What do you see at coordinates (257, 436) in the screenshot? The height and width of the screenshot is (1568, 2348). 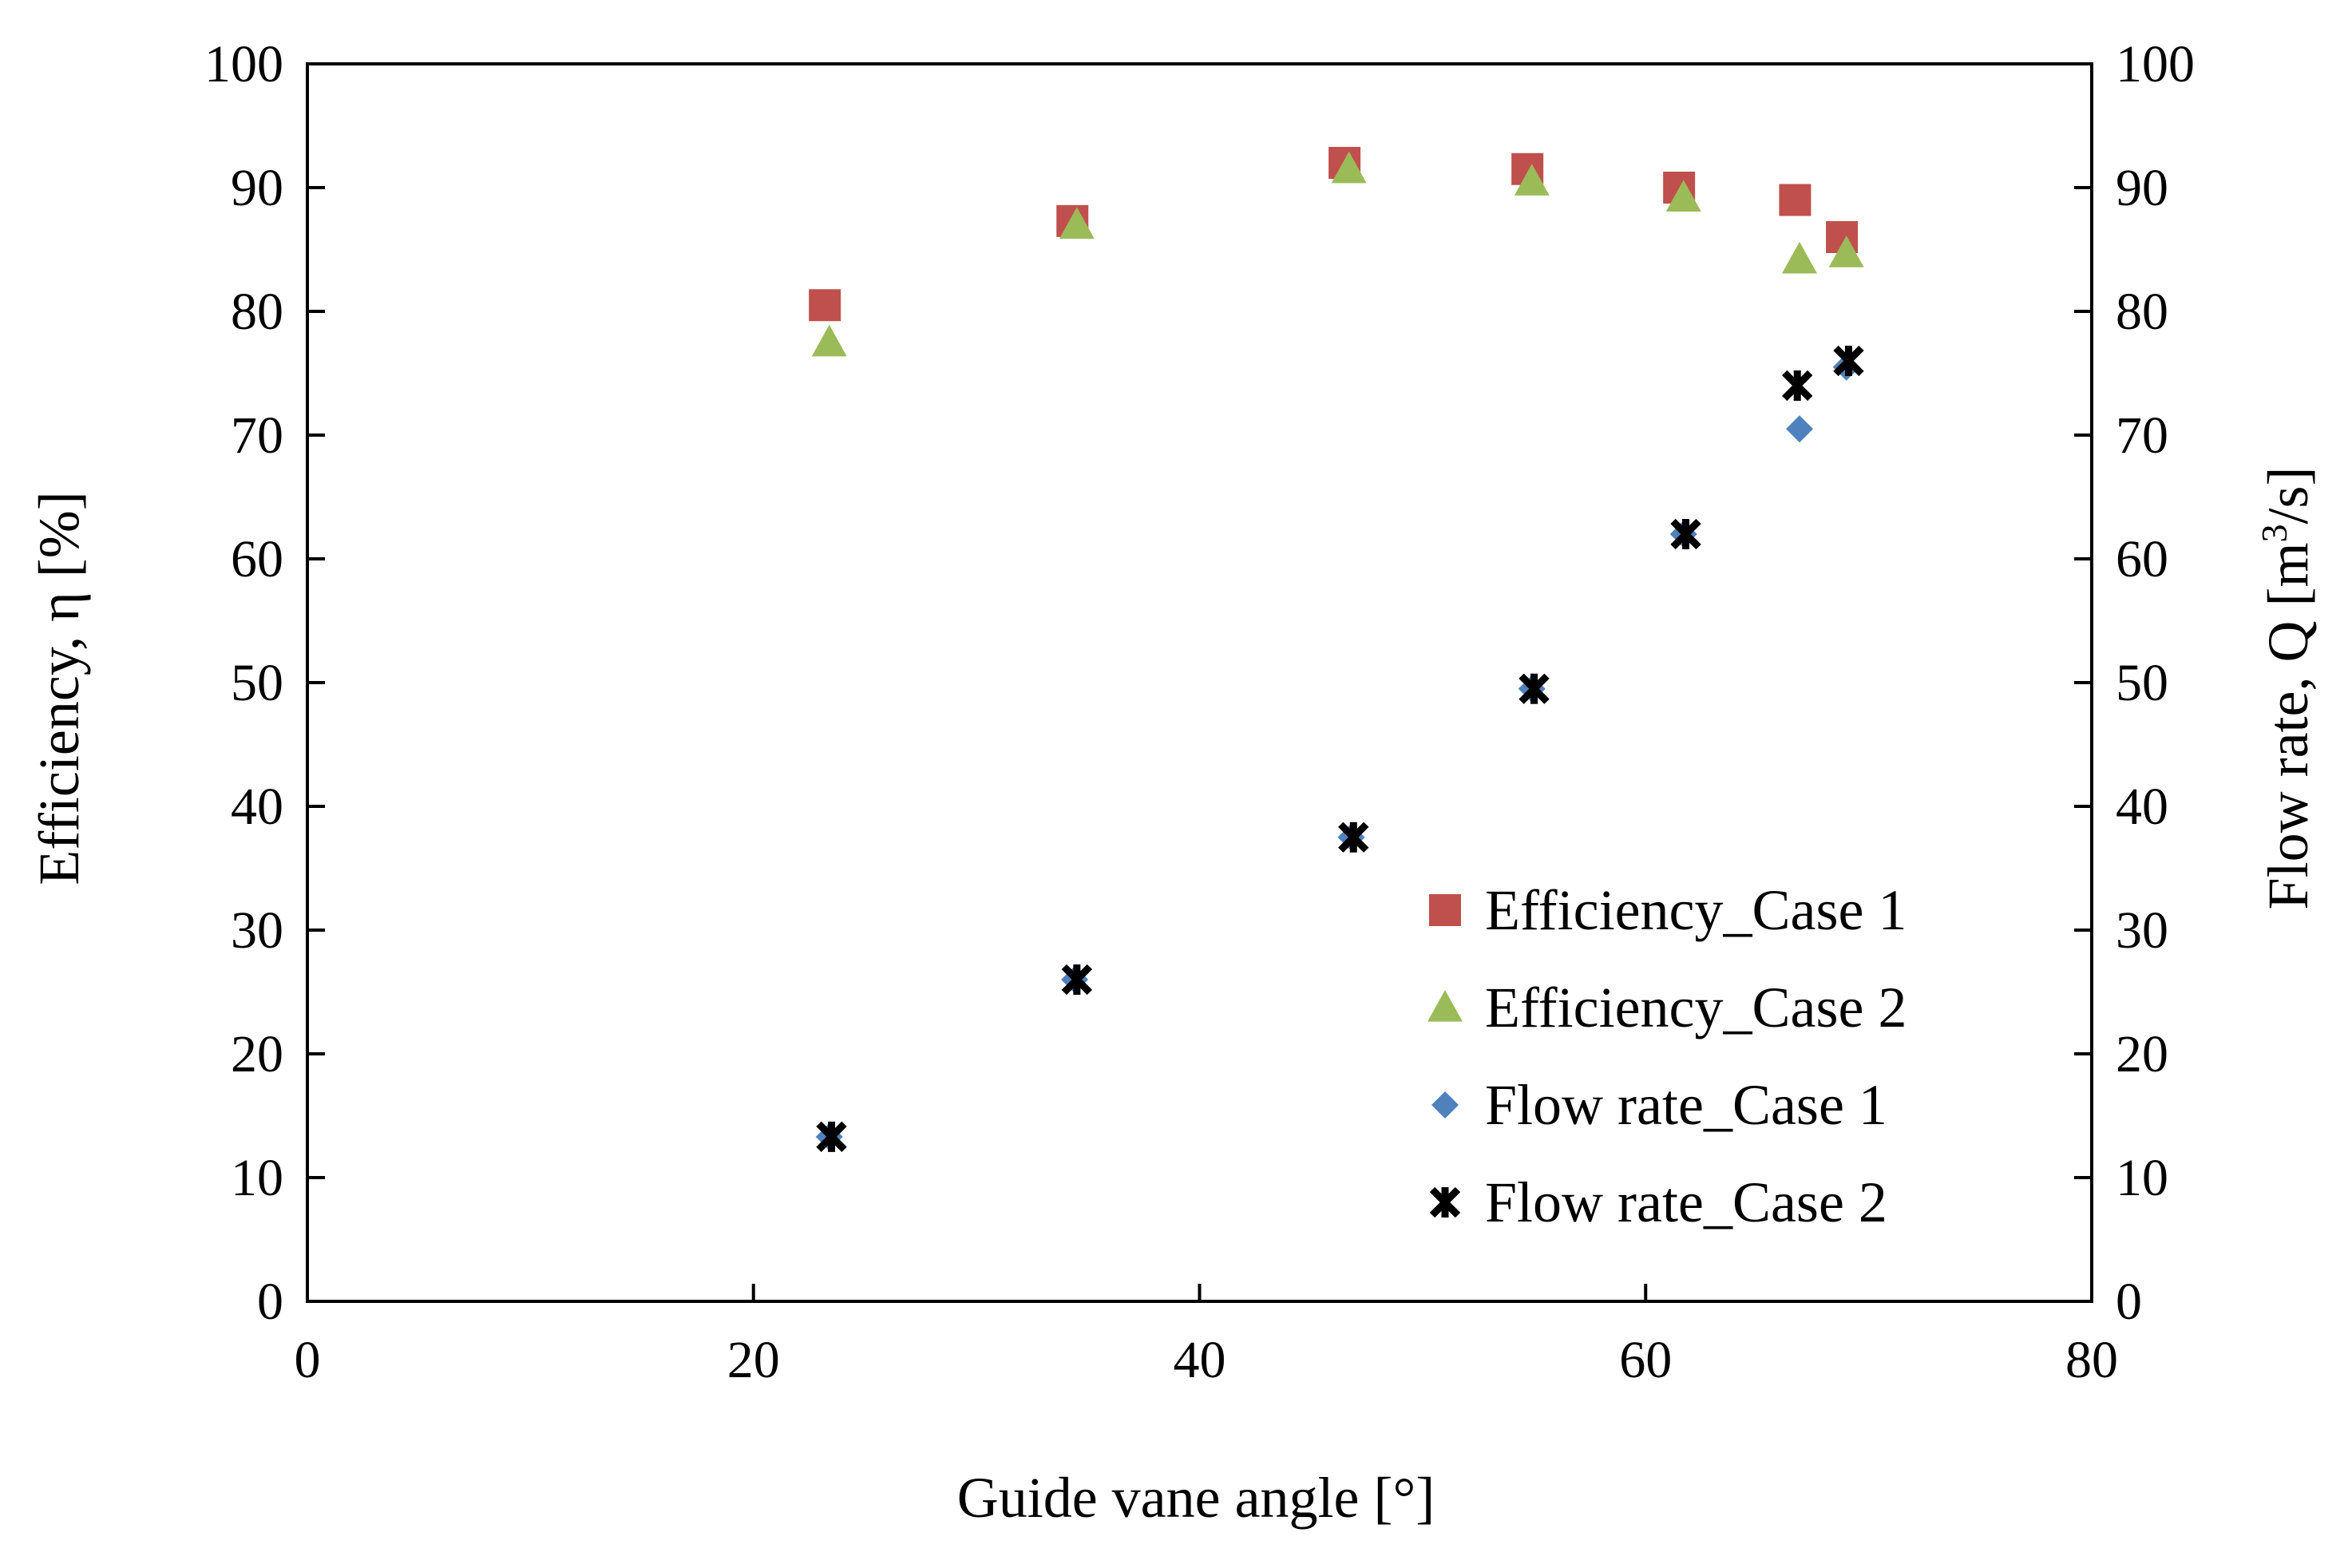 I see `y-left-tick-label: 70` at bounding box center [257, 436].